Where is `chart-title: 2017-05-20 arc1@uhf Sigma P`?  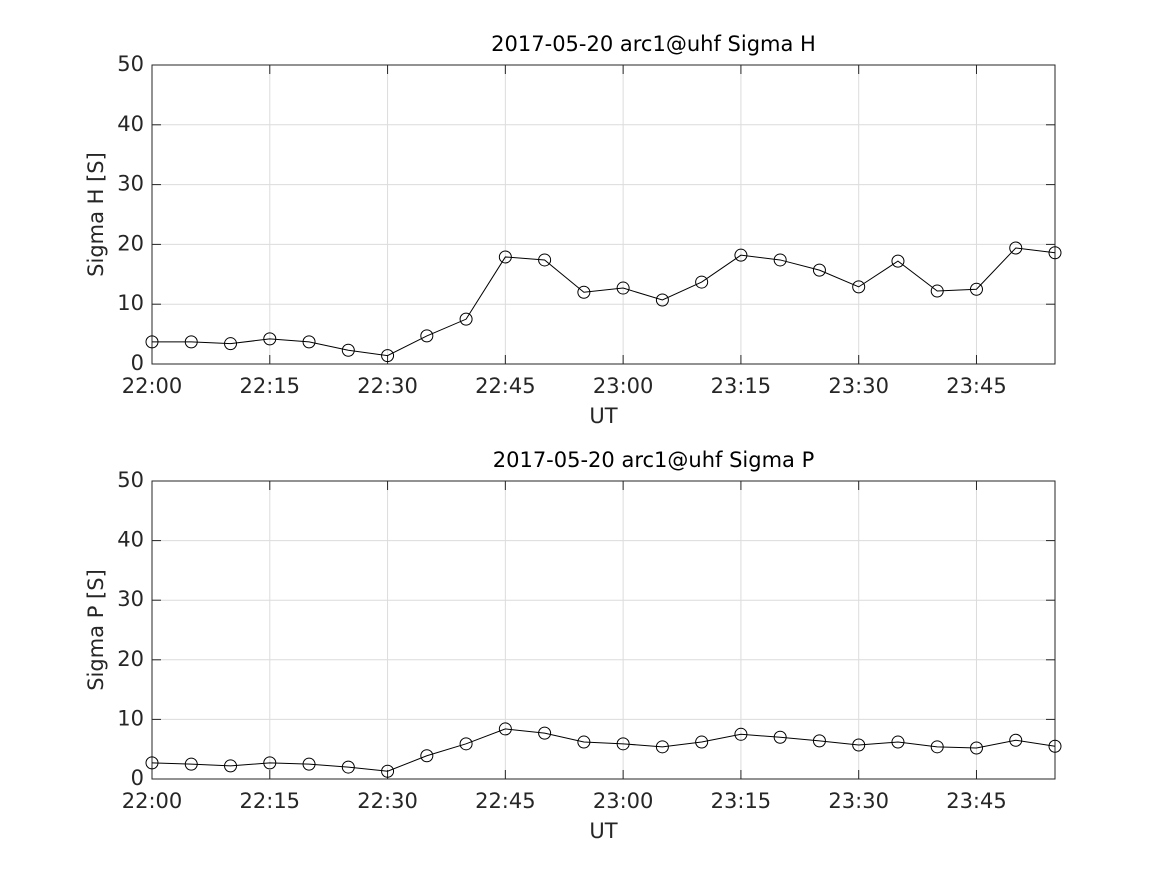
chart-title: 2017-05-20 arc1@uhf Sigma P is located at coordinates (654, 460).